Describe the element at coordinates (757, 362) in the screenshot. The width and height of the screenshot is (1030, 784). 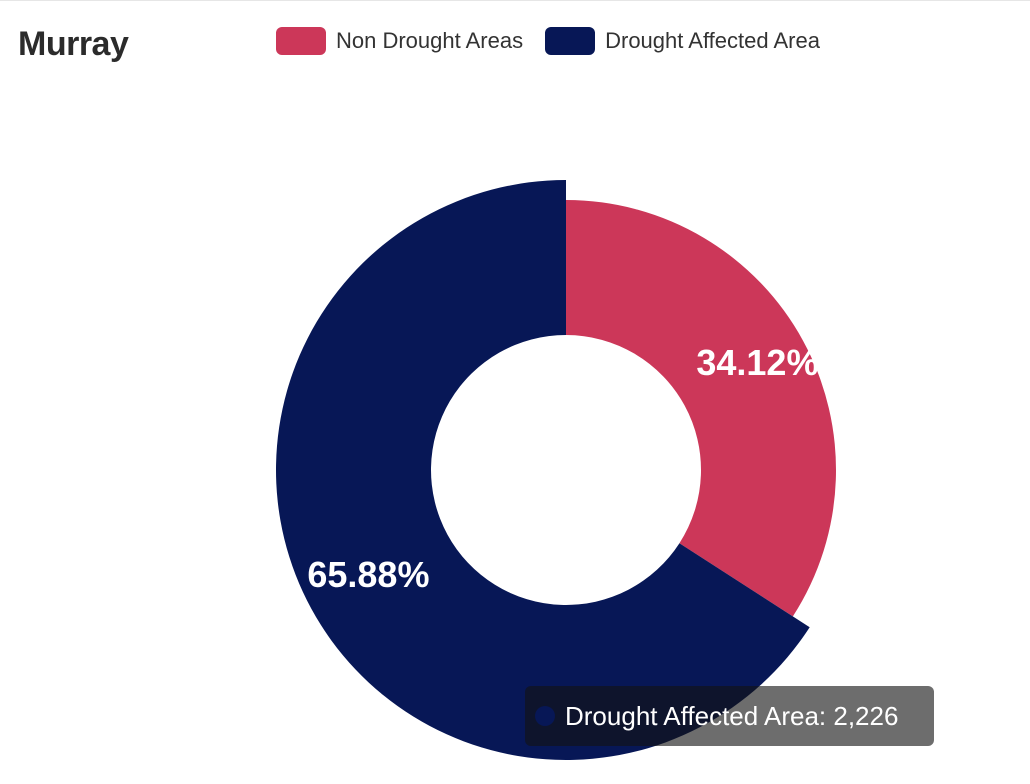
I see `slice-label-non-drought: 34.12%` at that location.